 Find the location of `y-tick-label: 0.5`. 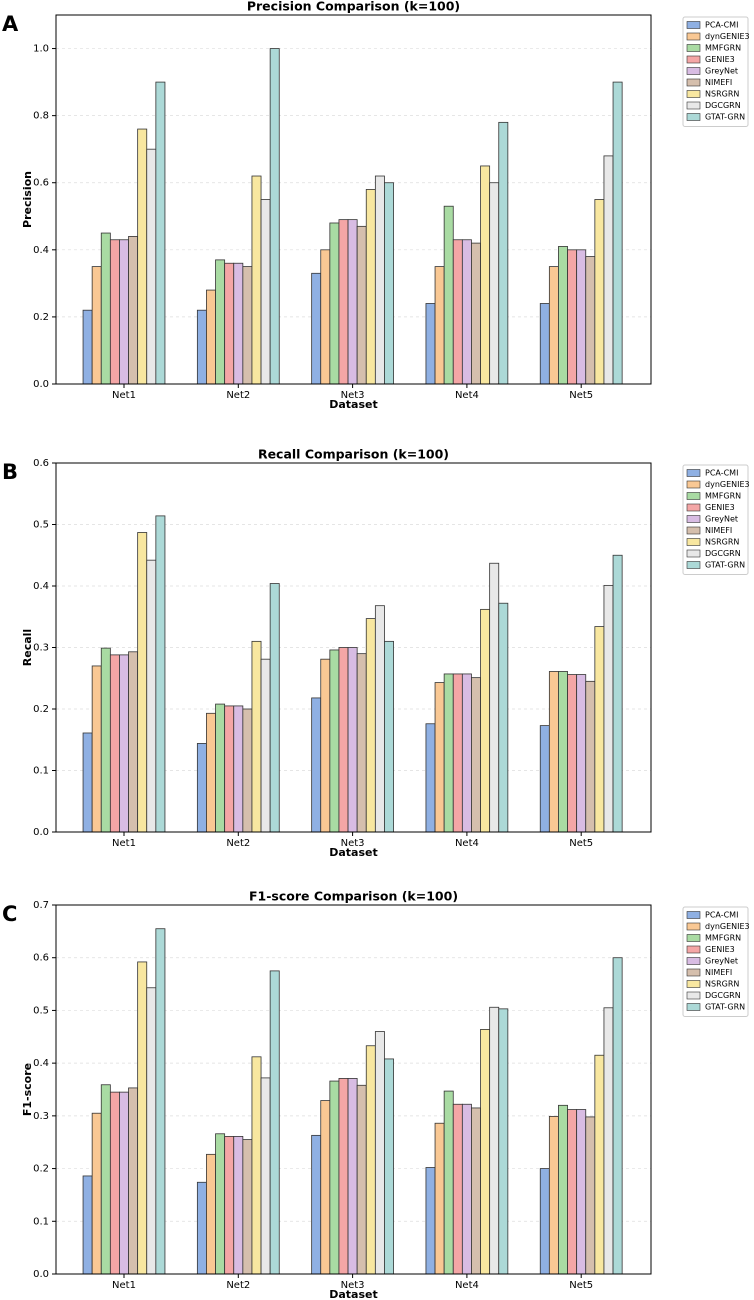

y-tick-label: 0.5 is located at coordinates (41, 1010).